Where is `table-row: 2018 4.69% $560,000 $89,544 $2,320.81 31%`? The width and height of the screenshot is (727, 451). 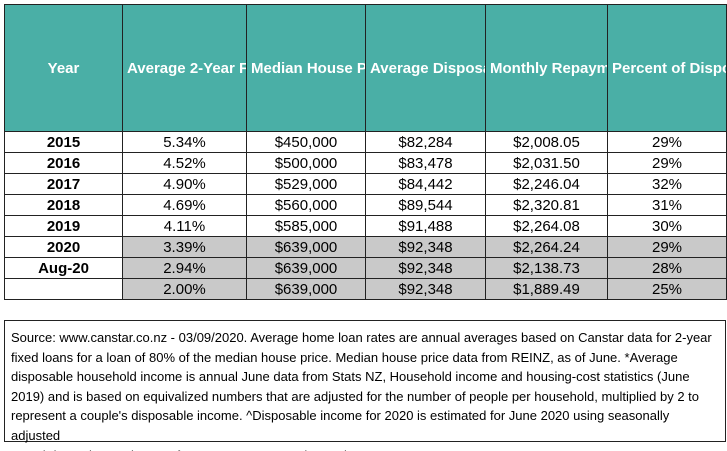 table-row: 2018 4.69% $560,000 $89,544 $2,320.81 31% is located at coordinates (365, 205).